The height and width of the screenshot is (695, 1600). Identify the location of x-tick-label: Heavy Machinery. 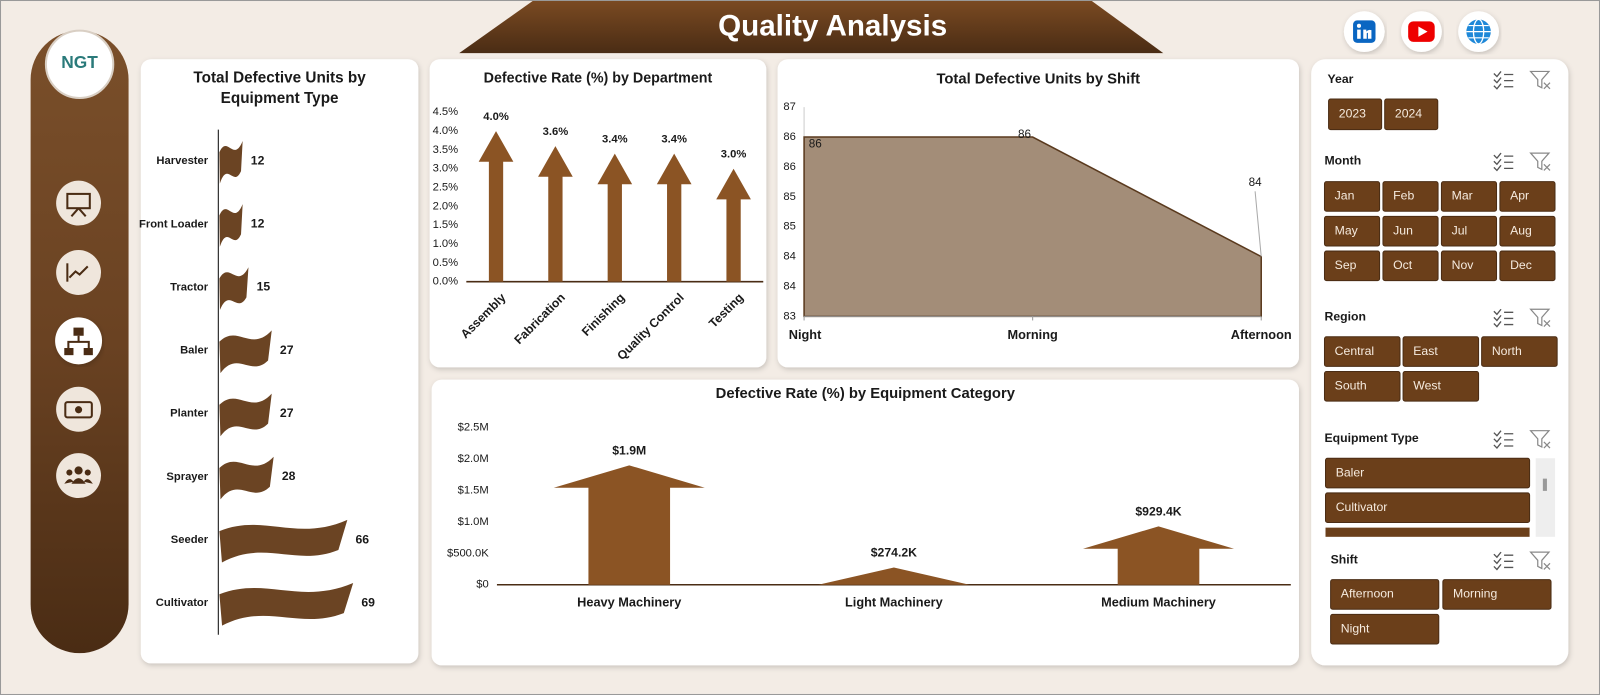
(629, 602).